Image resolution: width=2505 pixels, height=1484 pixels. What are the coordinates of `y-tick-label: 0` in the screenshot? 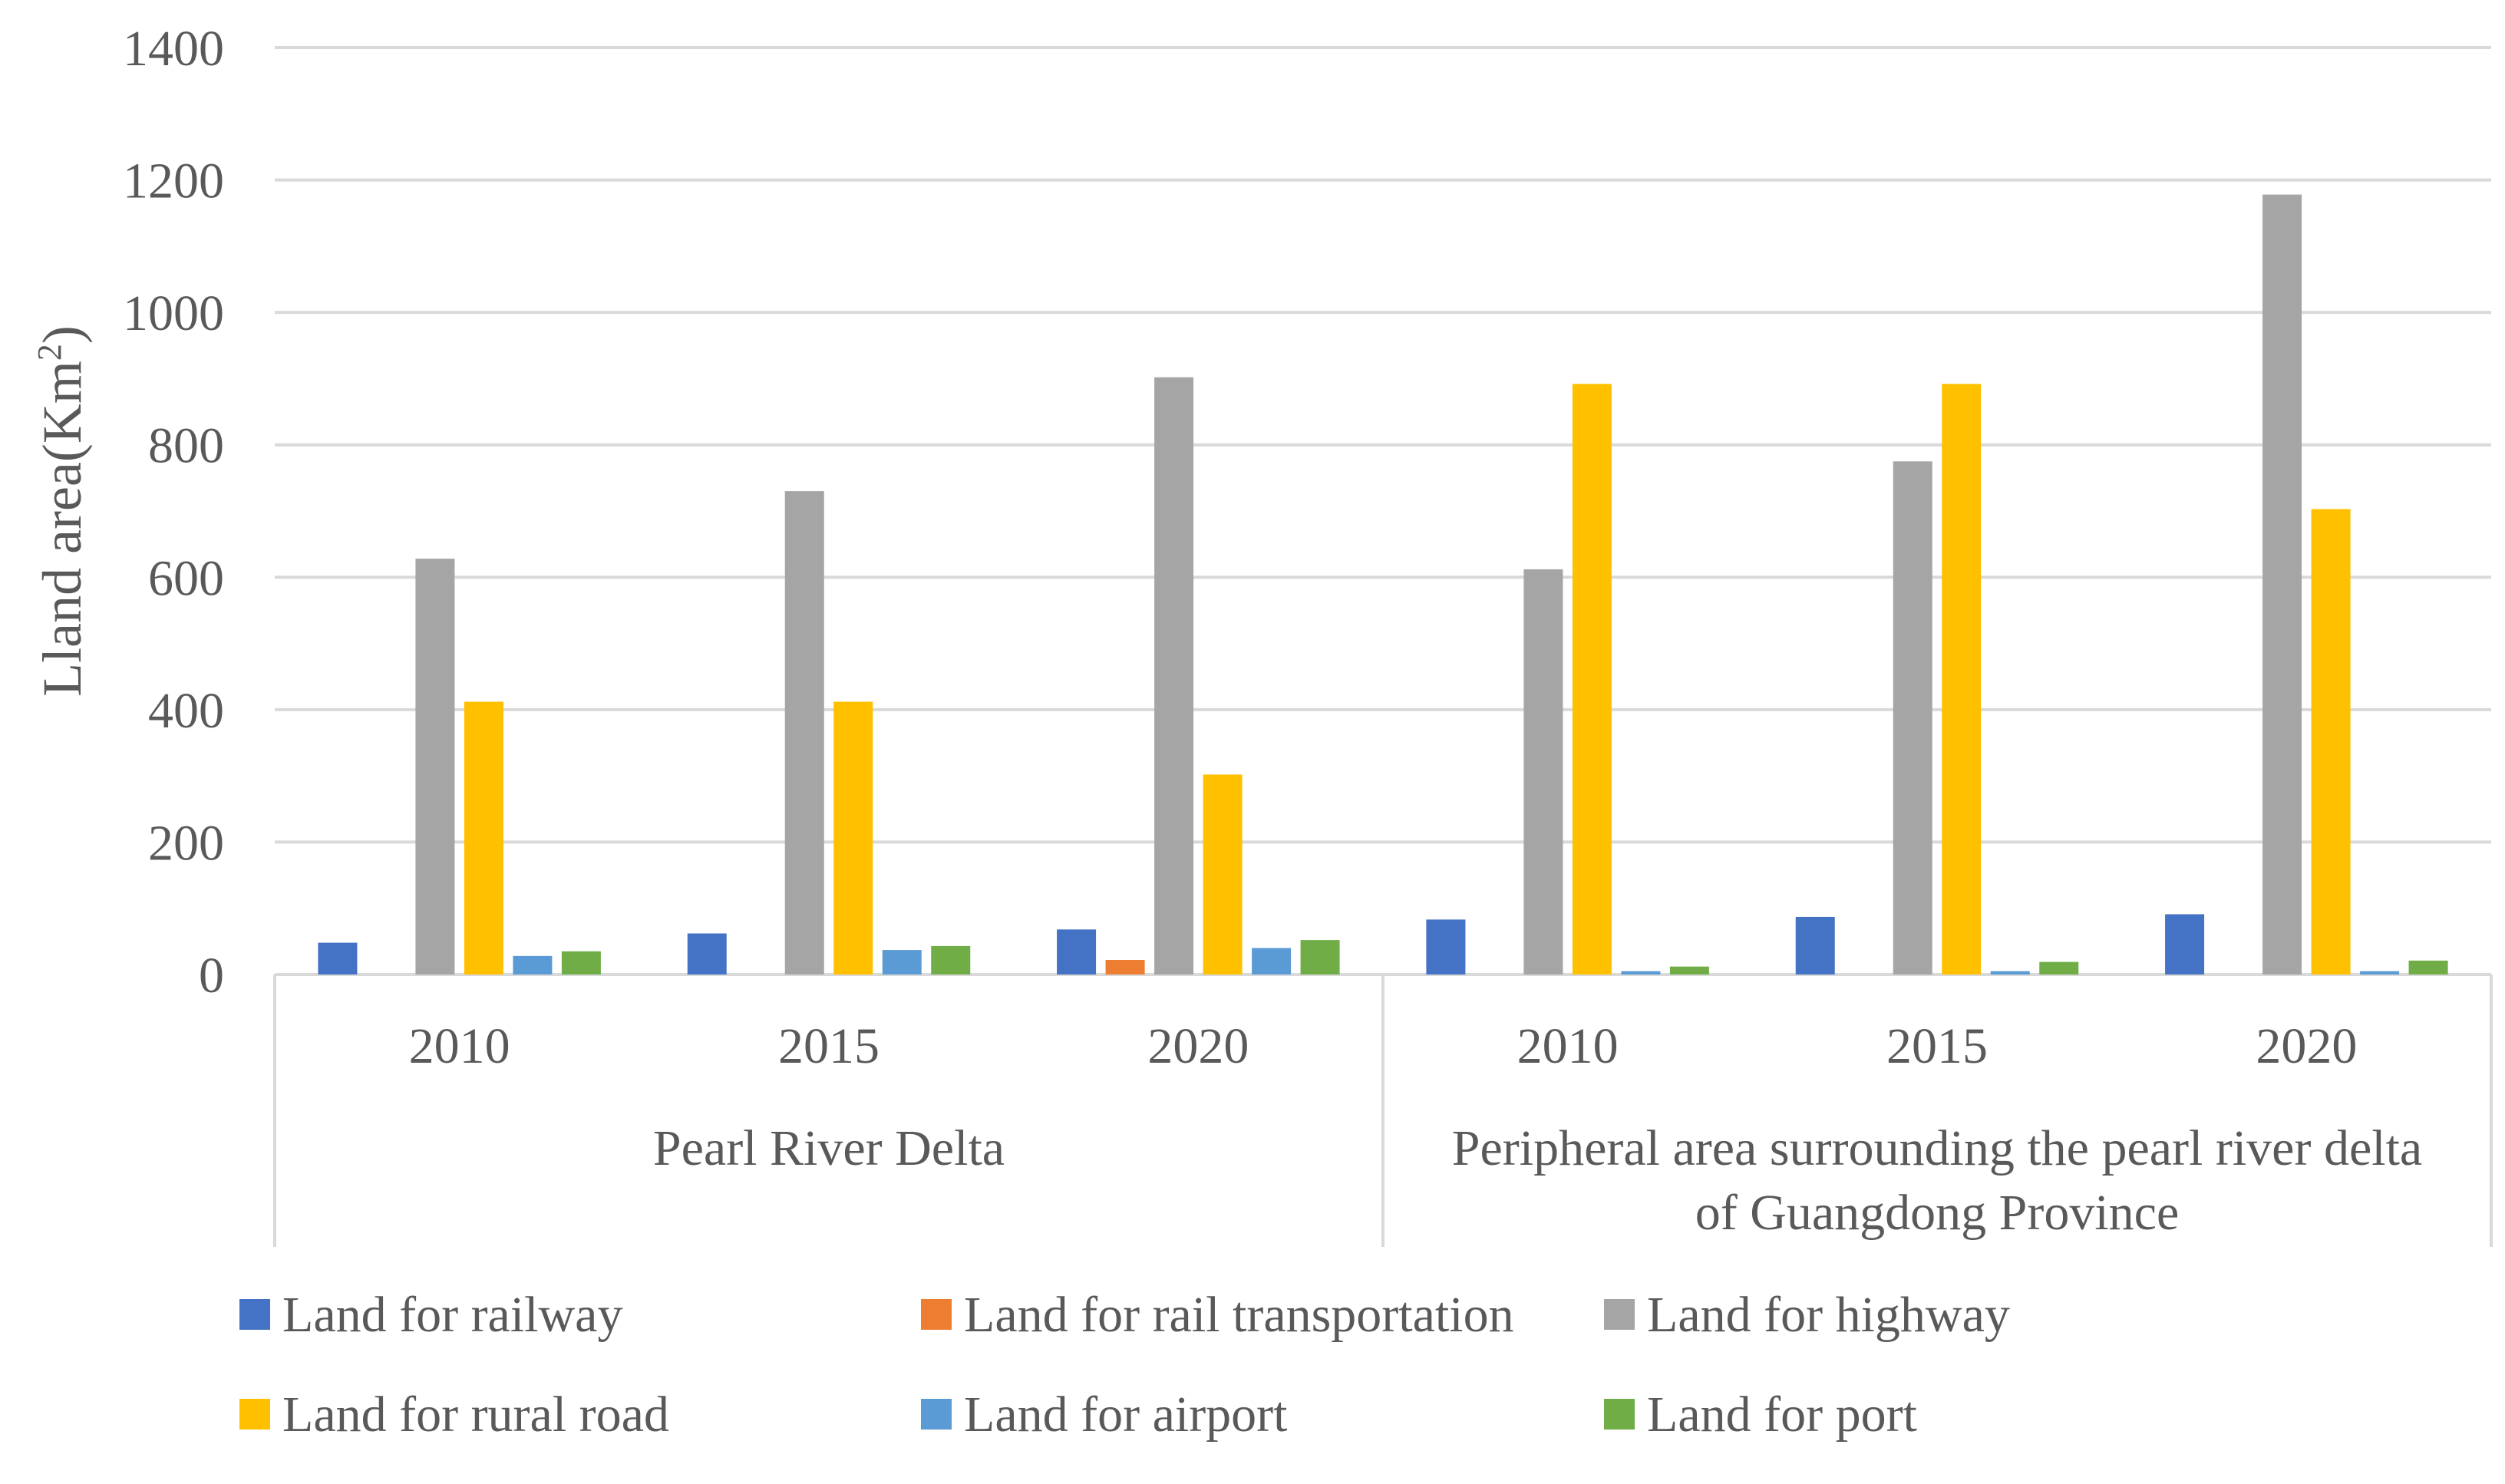 It's located at (211, 976).